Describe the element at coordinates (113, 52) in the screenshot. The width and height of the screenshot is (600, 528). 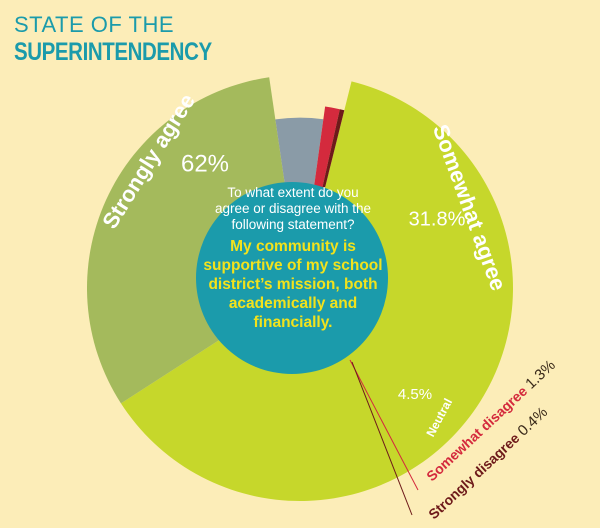
I see `chart-subtitle: SUPERINTENDENCY` at that location.